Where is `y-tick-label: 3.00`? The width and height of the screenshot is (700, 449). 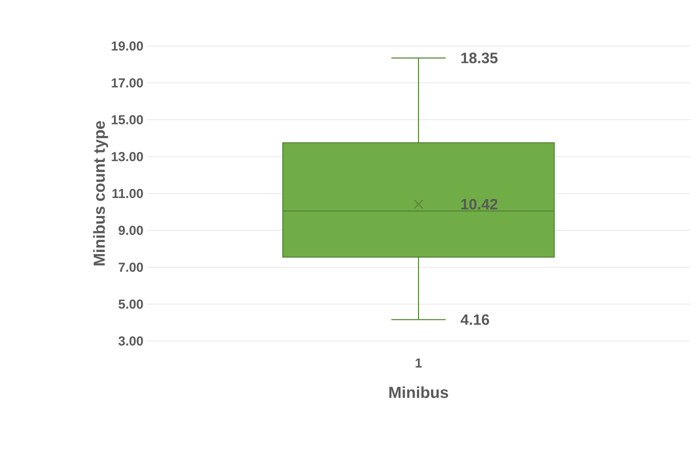
y-tick-label: 3.00 is located at coordinates (130, 341).